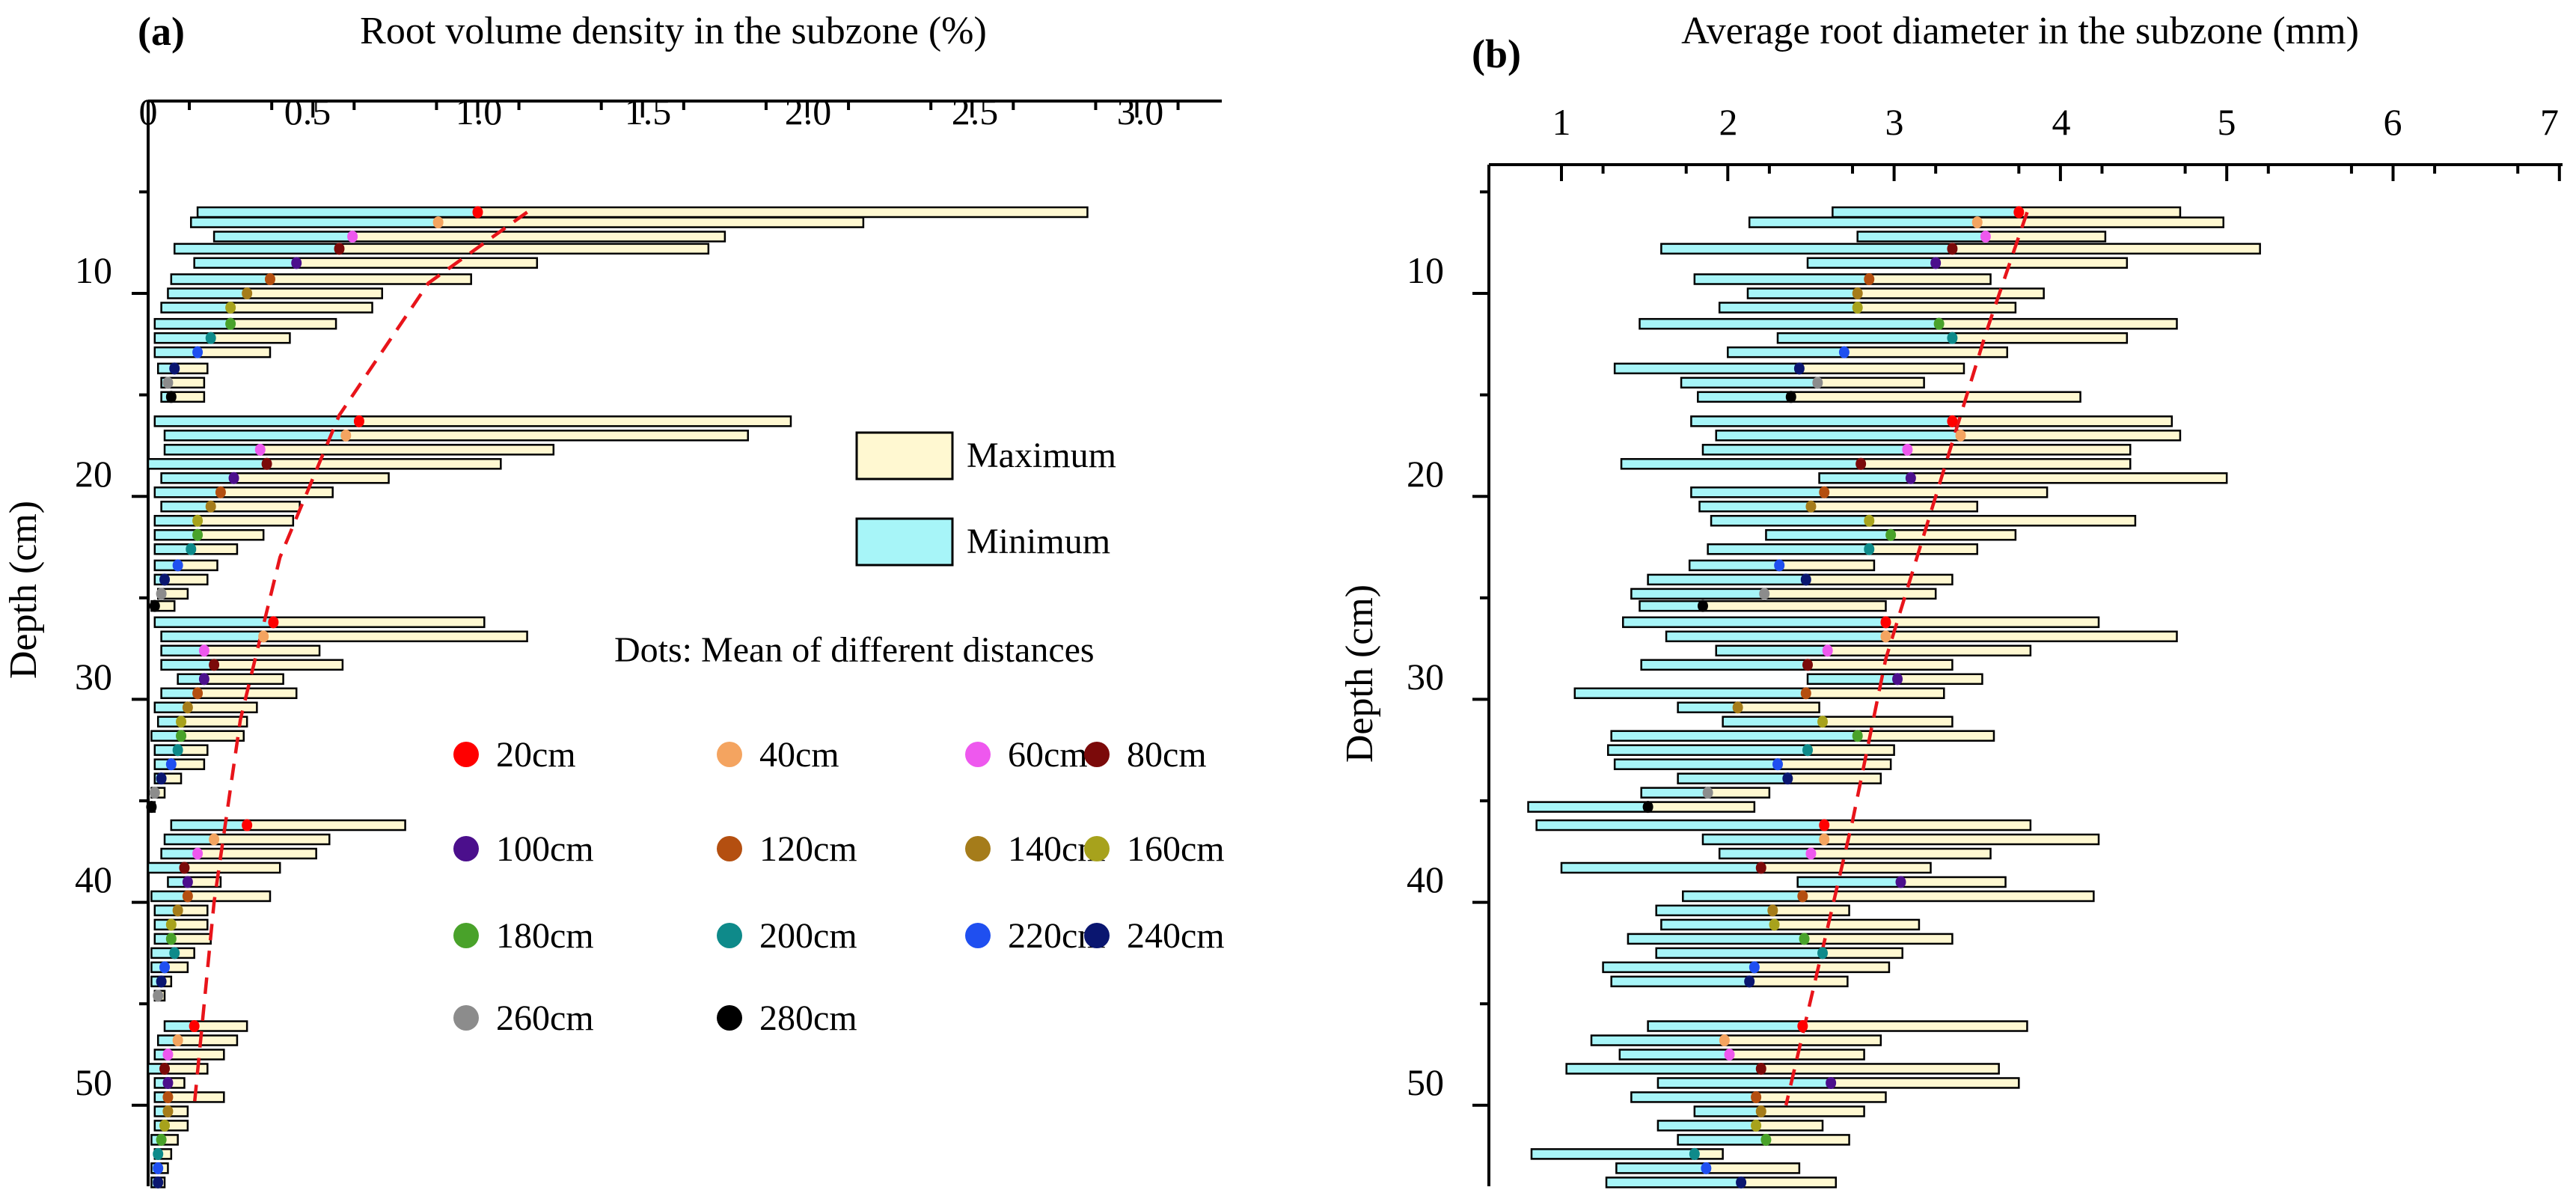  I want to click on panel-b-y-tick-label: 40, so click(1425, 879).